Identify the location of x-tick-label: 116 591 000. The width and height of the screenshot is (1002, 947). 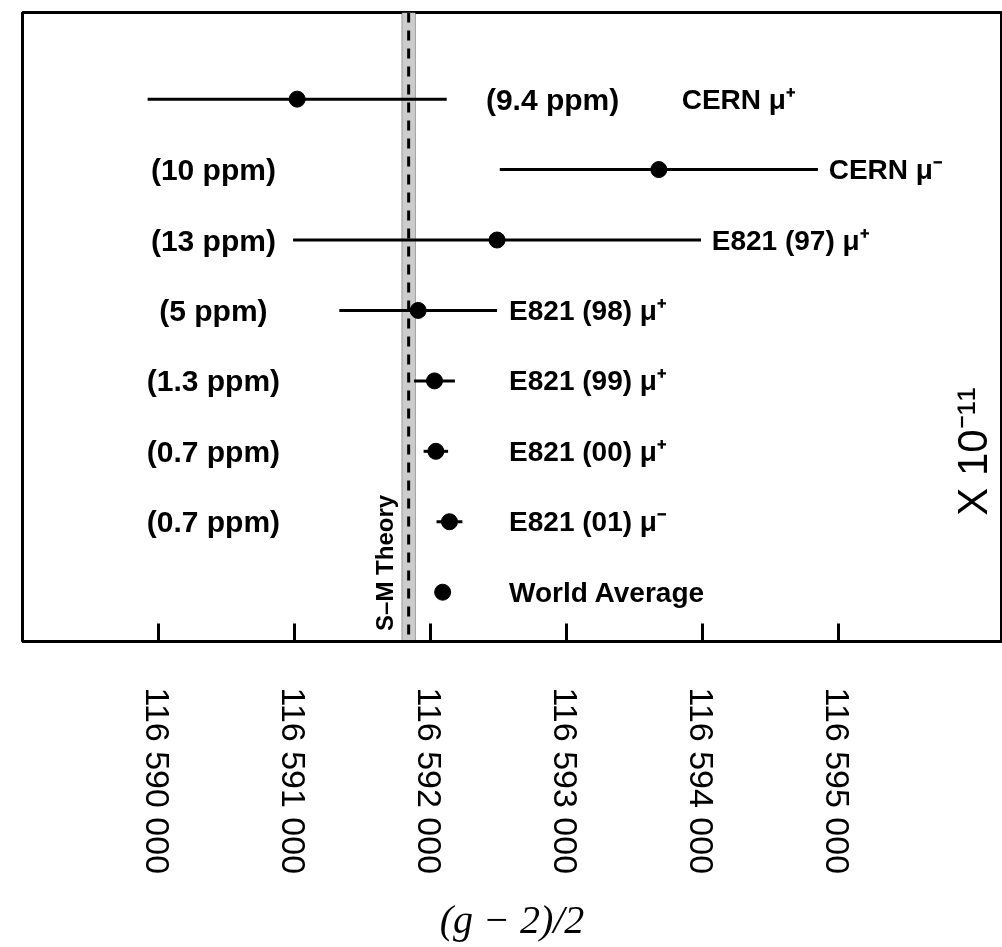
(294, 781).